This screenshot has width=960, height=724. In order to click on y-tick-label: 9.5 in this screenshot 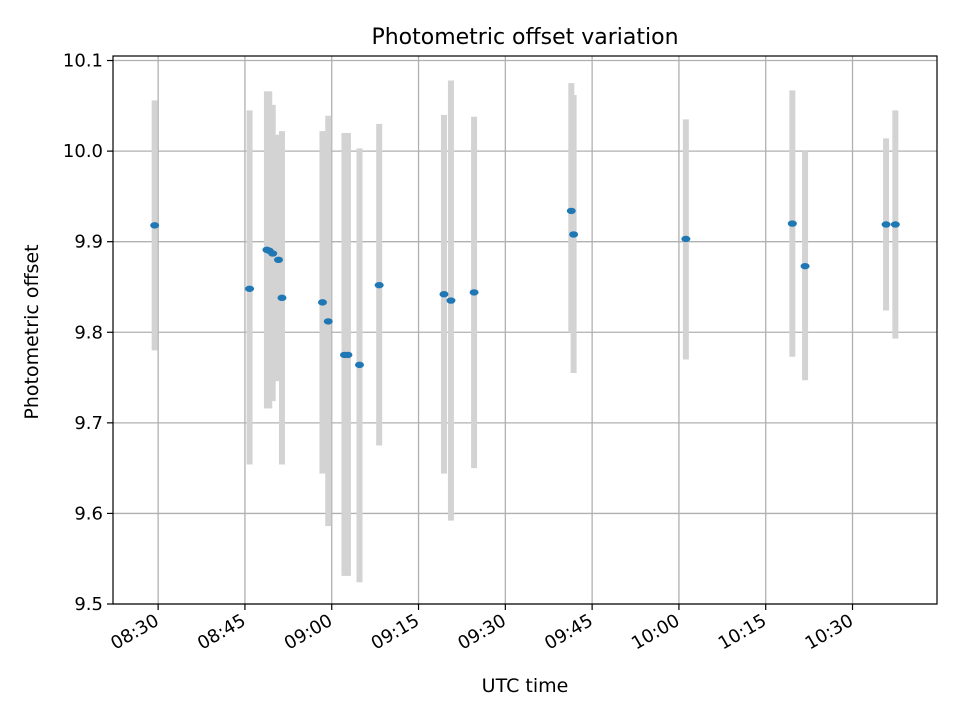, I will do `click(88, 604)`.